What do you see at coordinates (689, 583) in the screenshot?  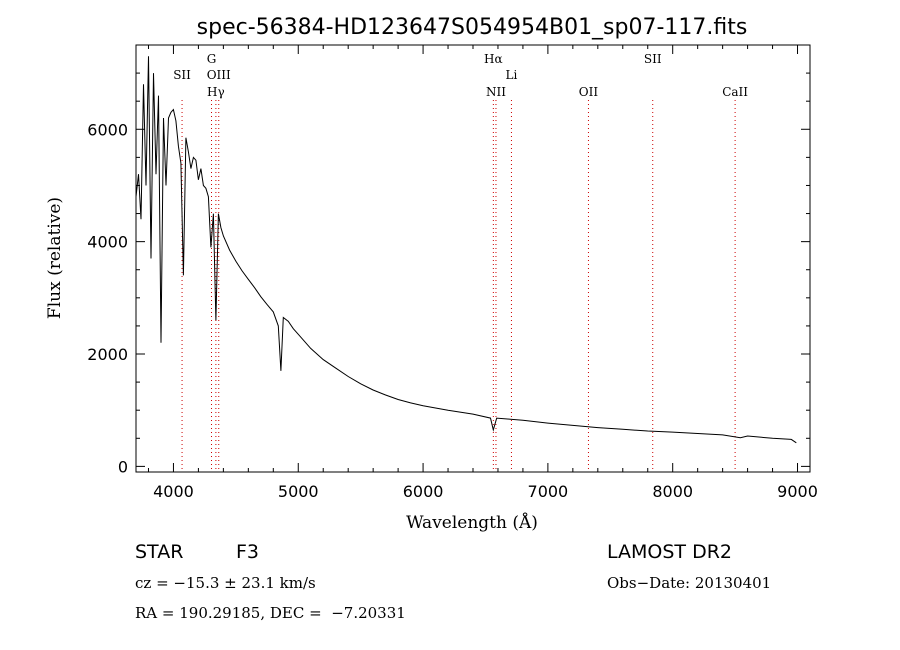 I see `obs-date: Obs−Date: 20130401` at bounding box center [689, 583].